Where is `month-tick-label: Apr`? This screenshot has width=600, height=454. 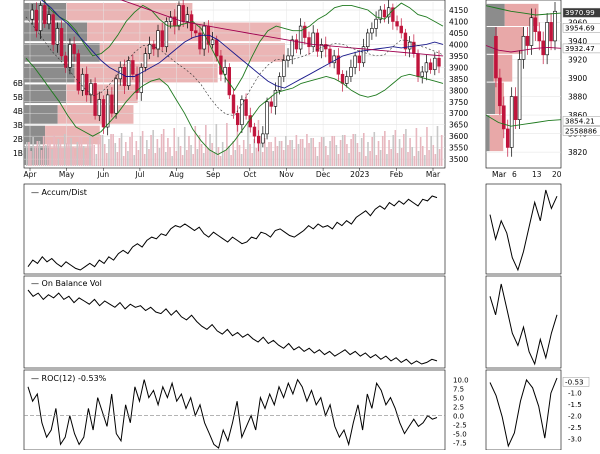
month-tick-label: Apr is located at coordinates (31, 174).